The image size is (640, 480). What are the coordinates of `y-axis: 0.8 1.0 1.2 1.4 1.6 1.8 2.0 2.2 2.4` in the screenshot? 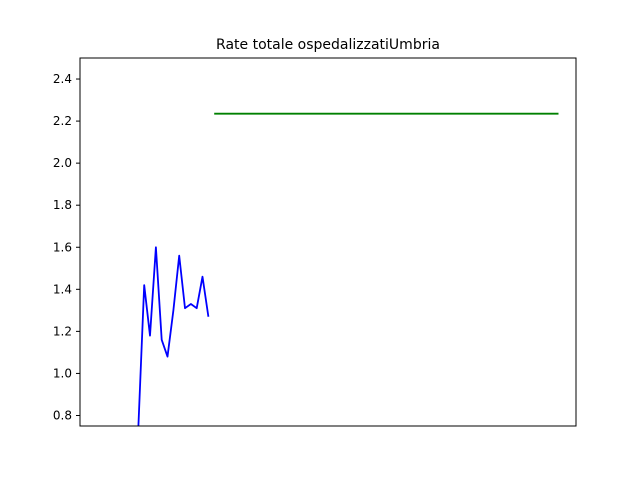 It's located at (66, 247).